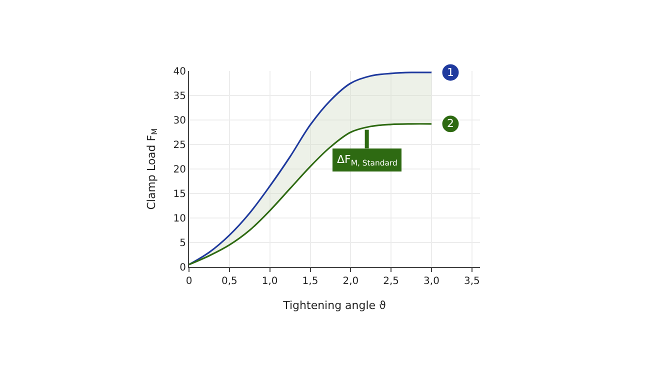 The height and width of the screenshot is (371, 660). What do you see at coordinates (350, 281) in the screenshot?
I see `x-tick-label: 2,0` at bounding box center [350, 281].